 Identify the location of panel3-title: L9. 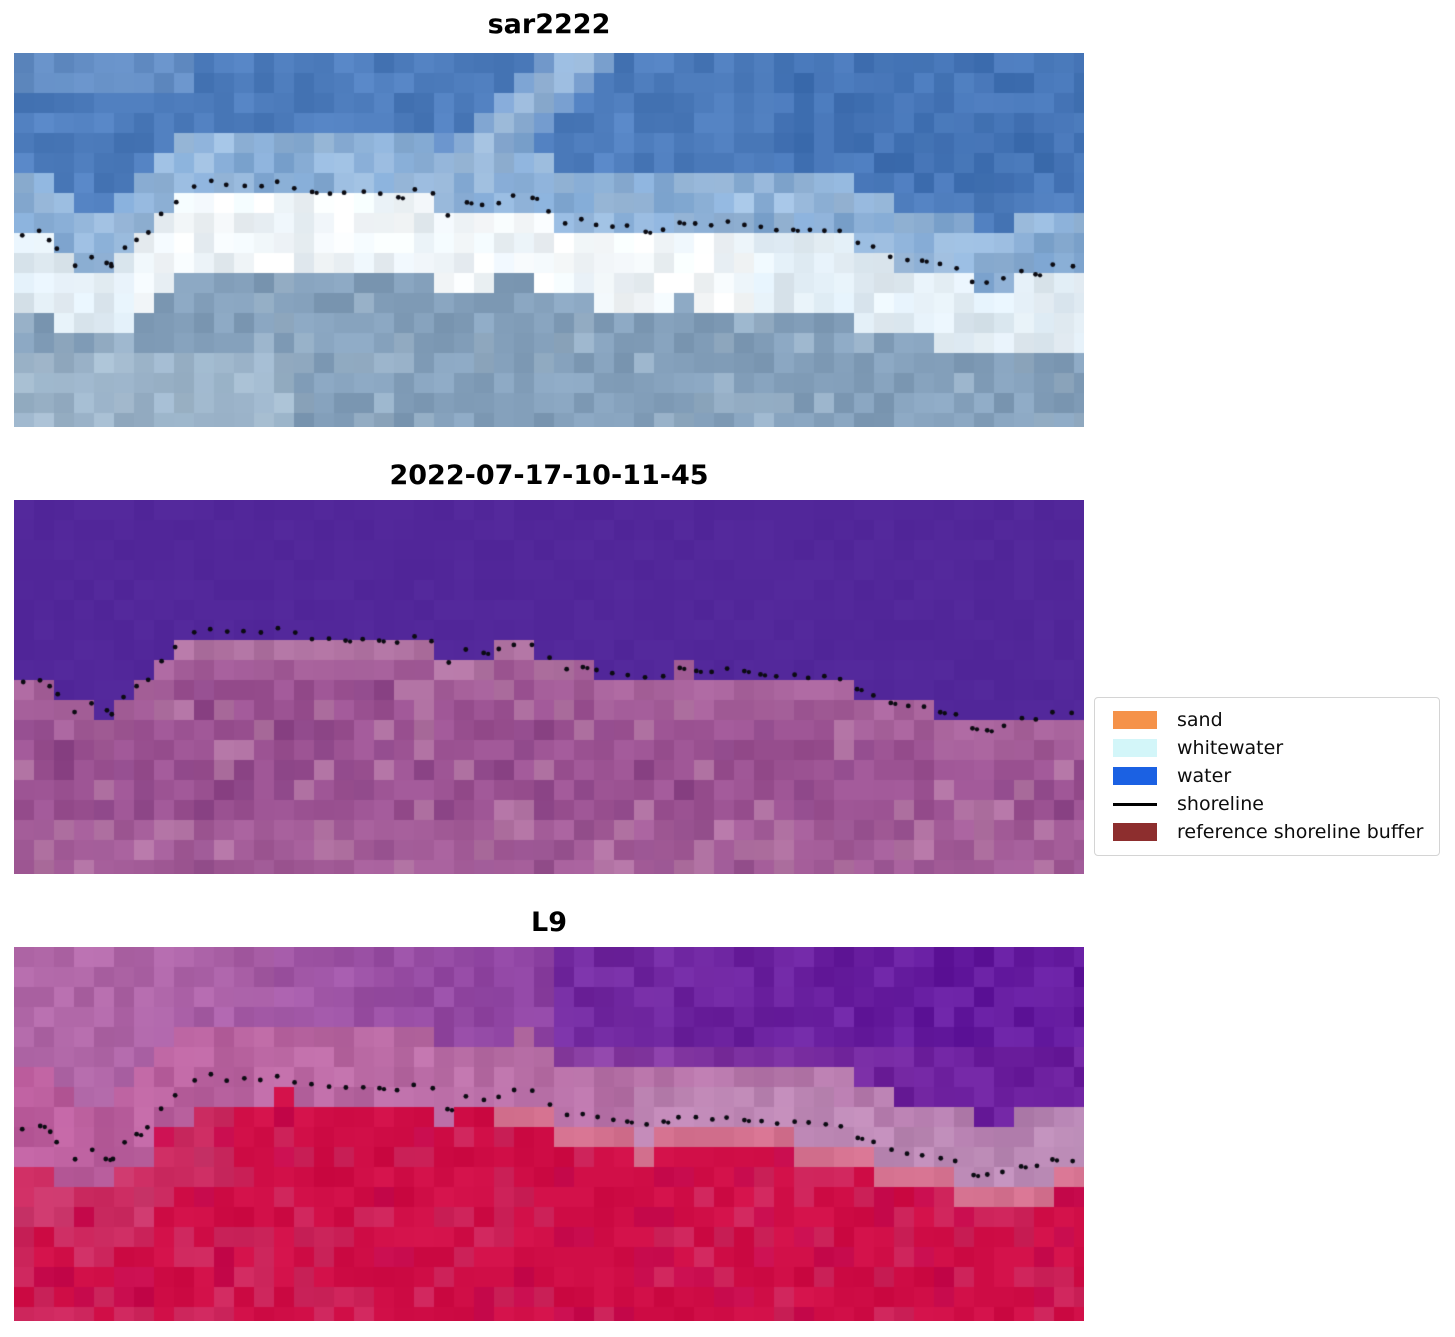
(549, 922).